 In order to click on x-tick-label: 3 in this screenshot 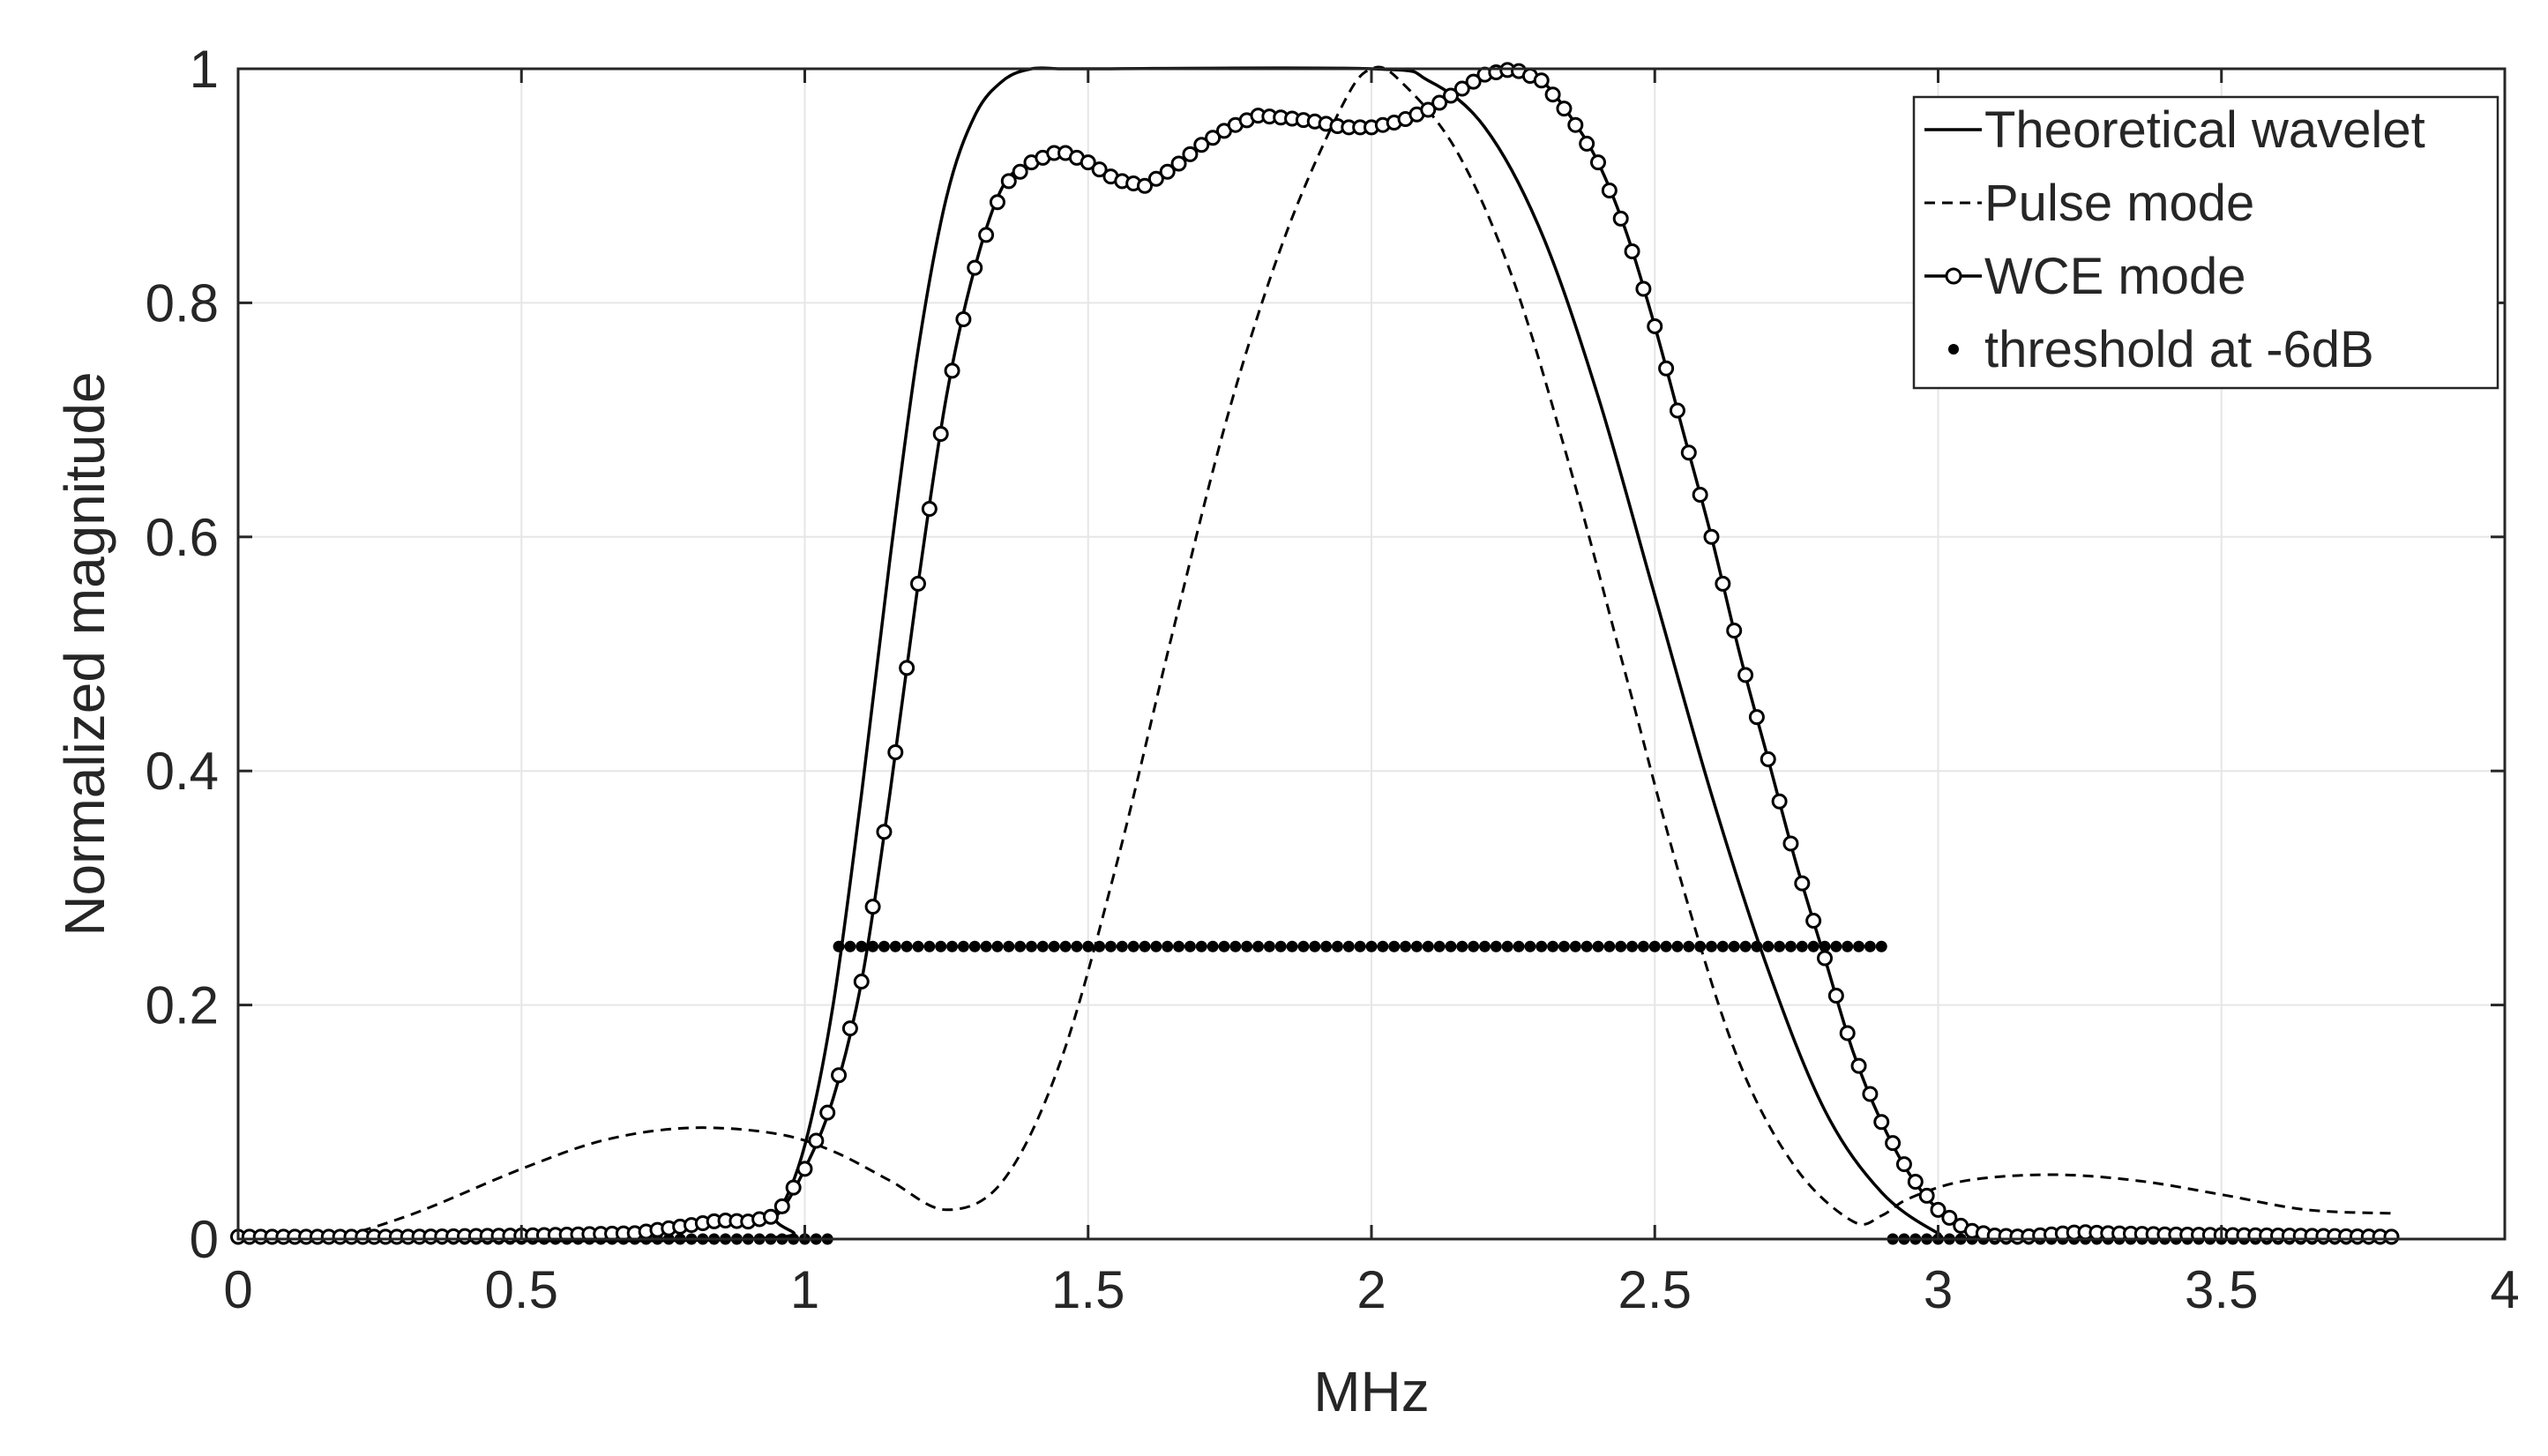, I will do `click(1938, 1289)`.